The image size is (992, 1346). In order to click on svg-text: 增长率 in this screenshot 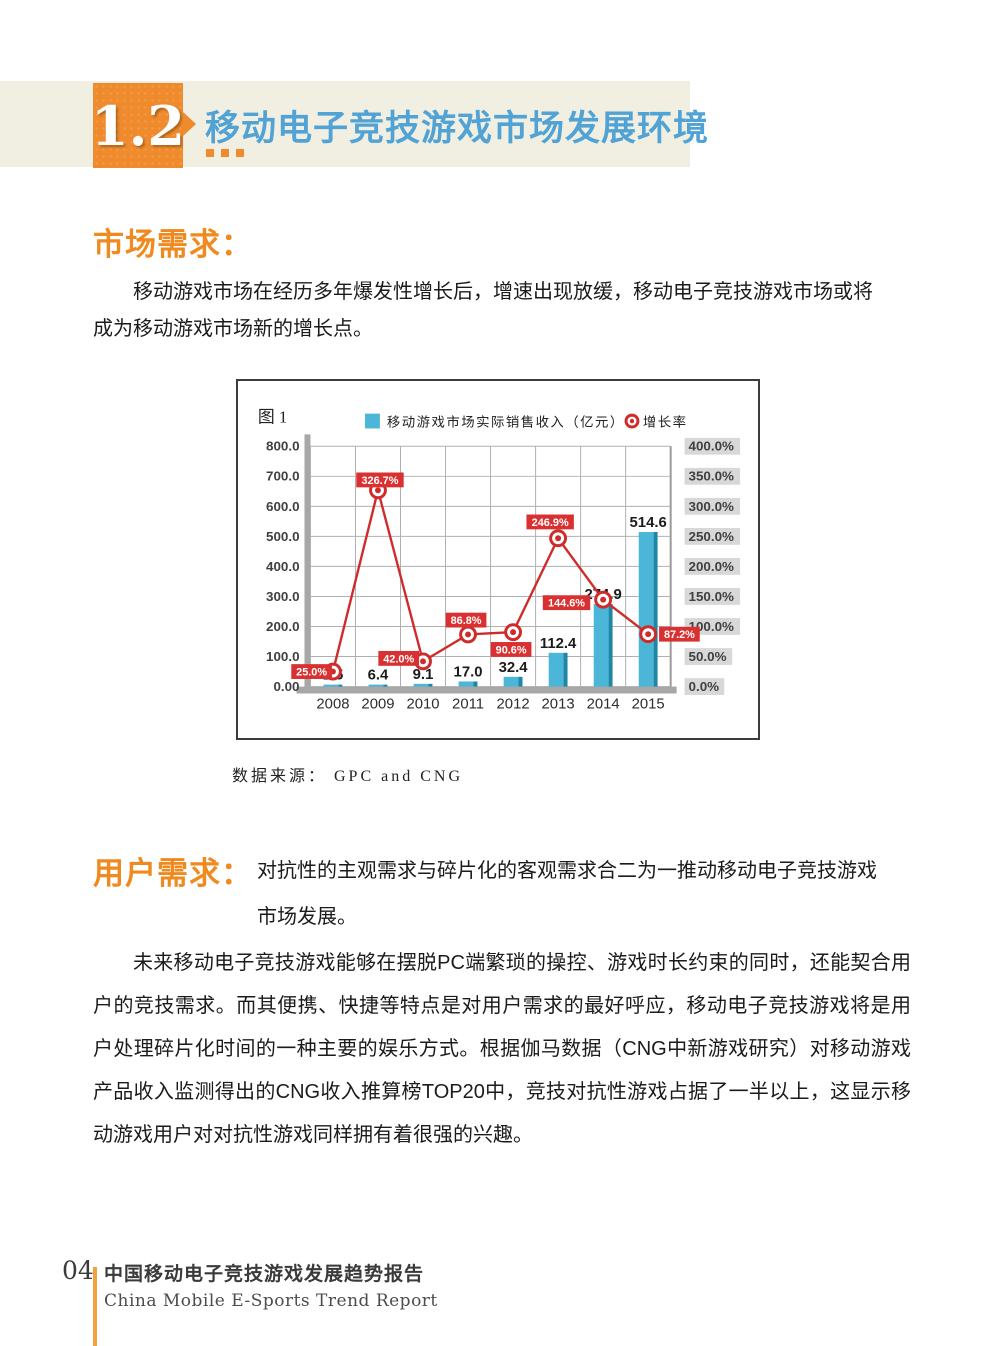, I will do `click(665, 422)`.